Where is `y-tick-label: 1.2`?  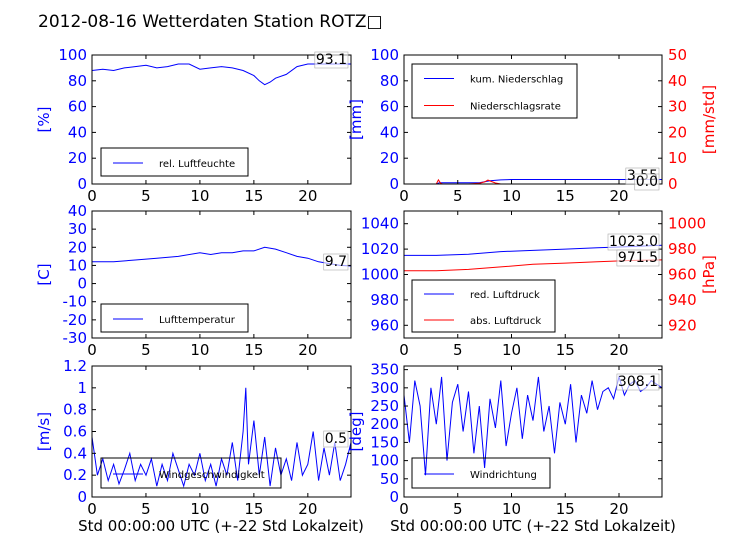
y-tick-label: 1.2 is located at coordinates (75, 366).